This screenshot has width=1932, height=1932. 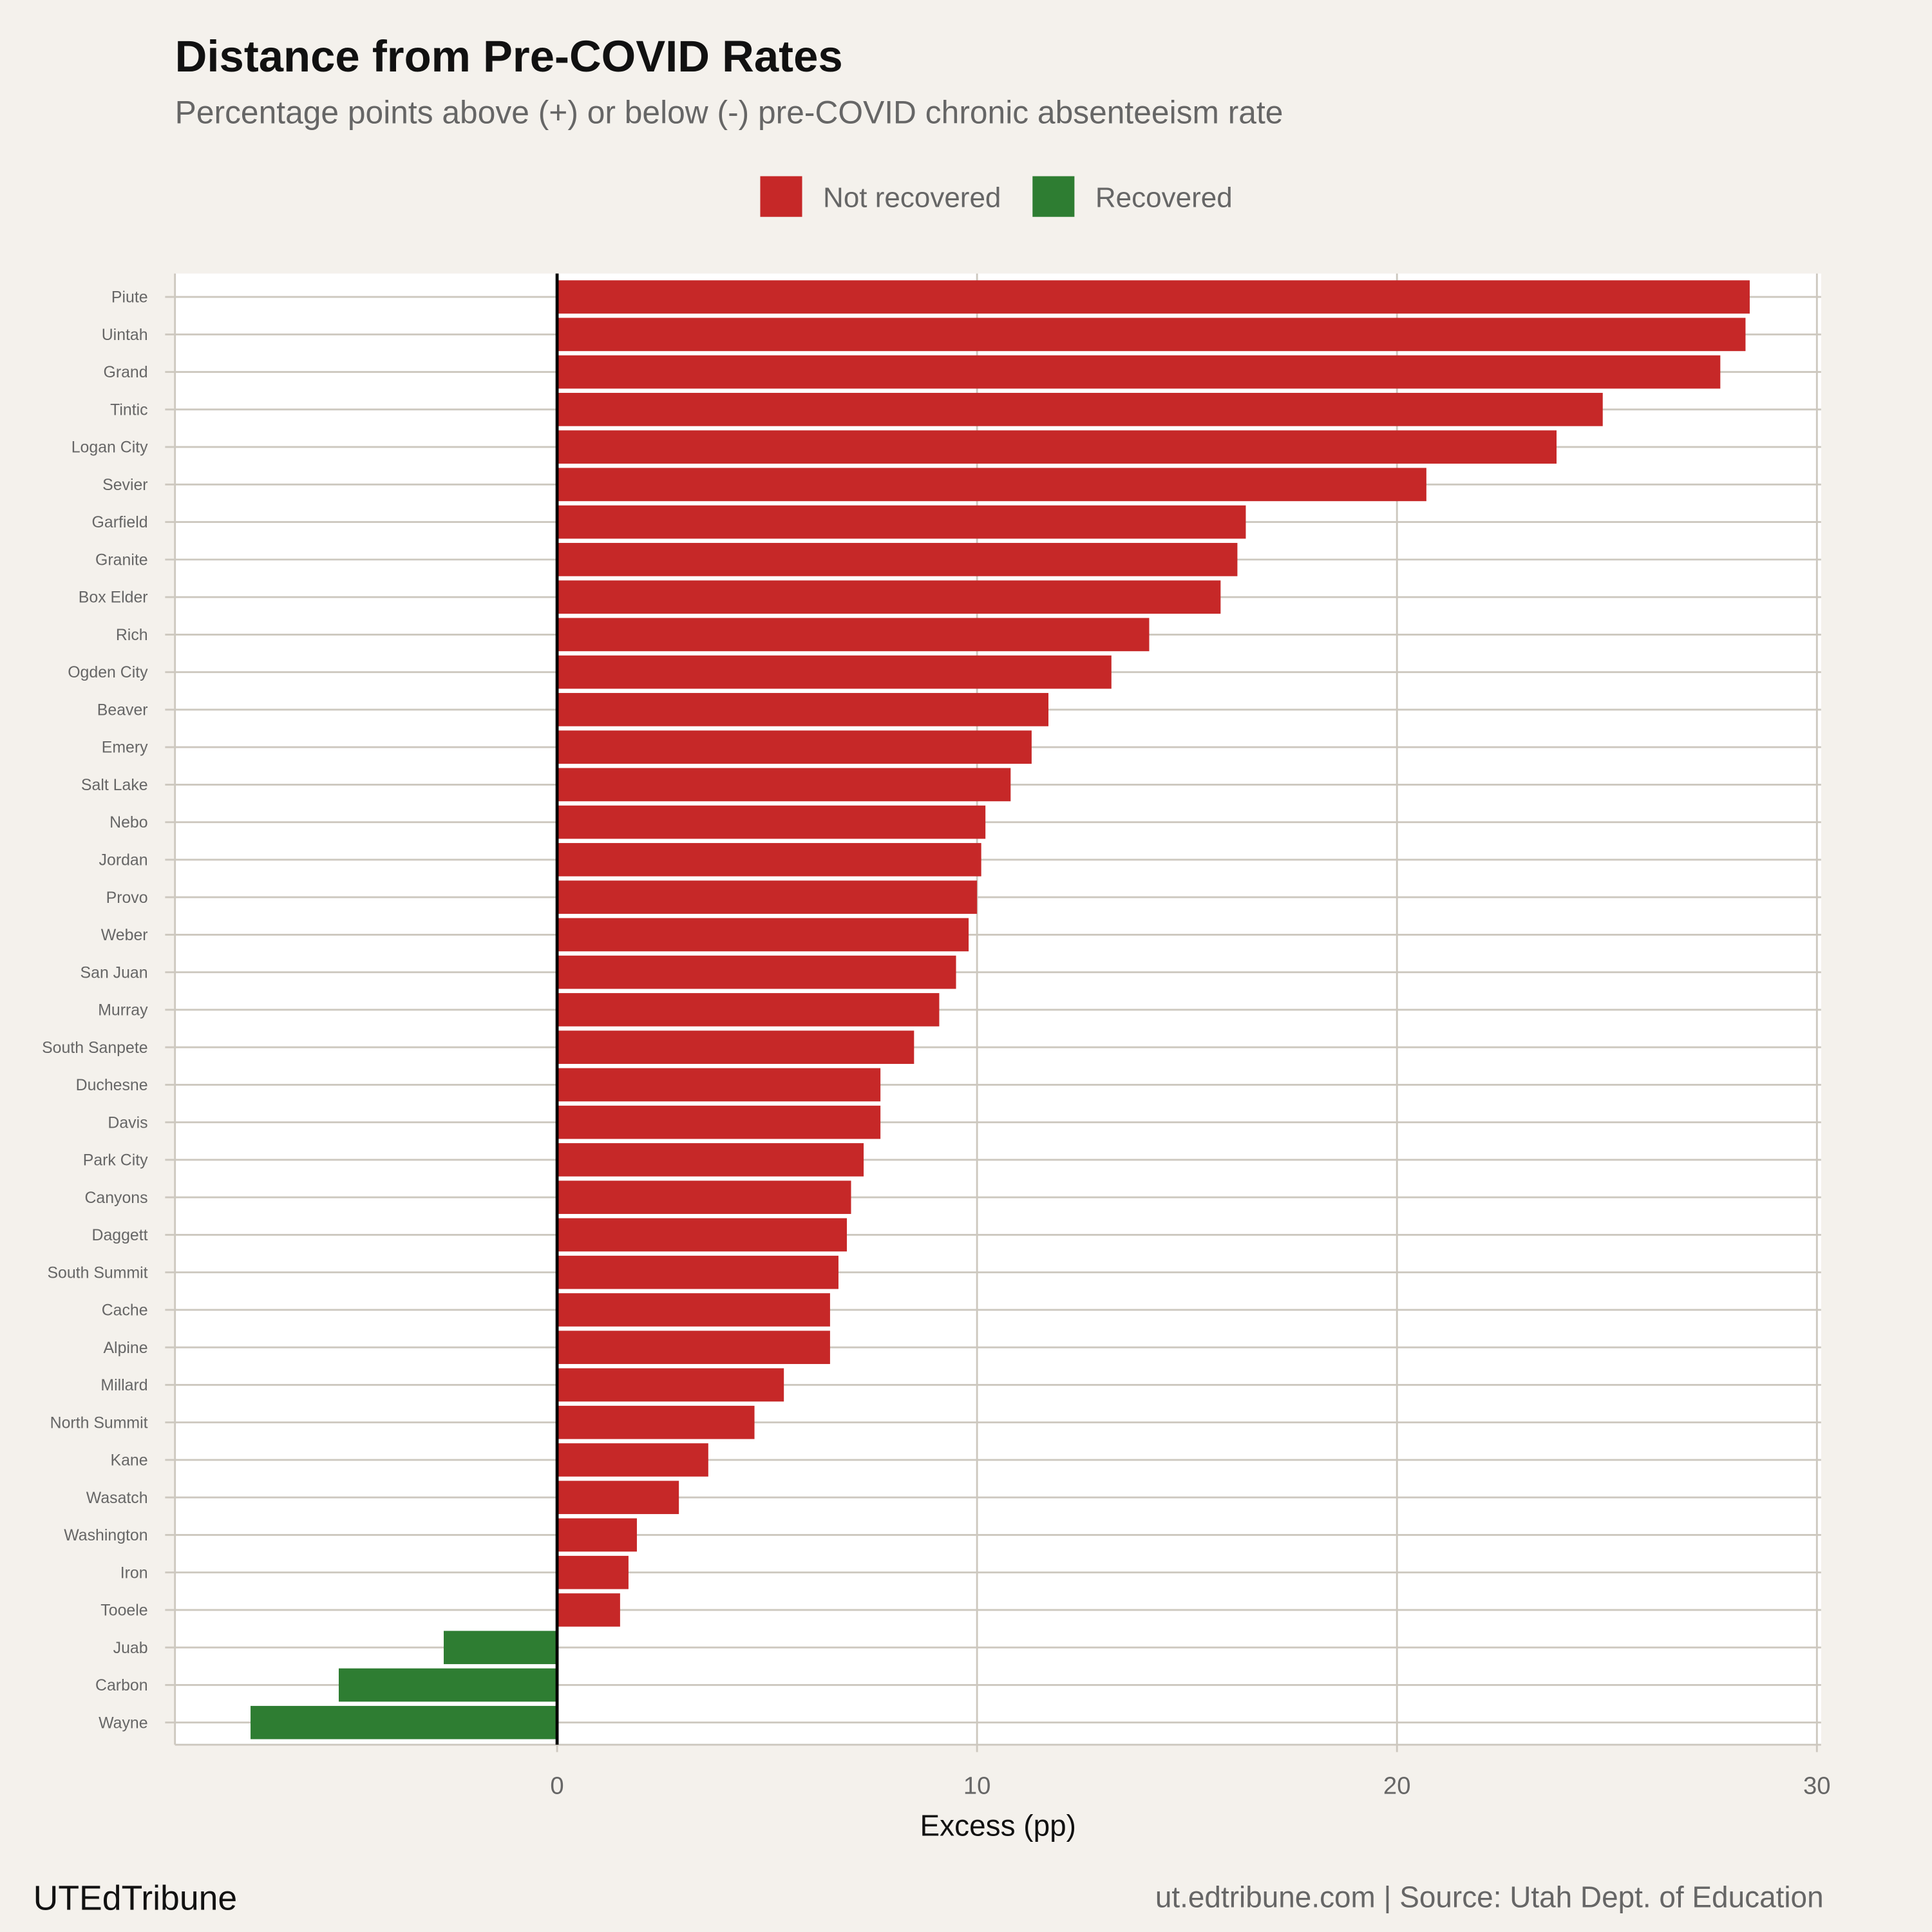 I want to click on y-tick-label: Duchesne, so click(x=112, y=1085).